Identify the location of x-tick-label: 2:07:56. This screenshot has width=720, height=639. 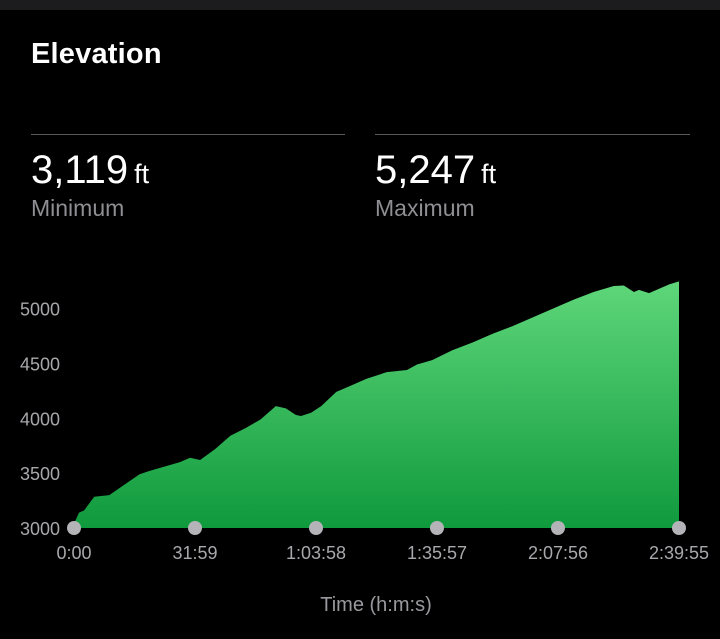
(558, 553).